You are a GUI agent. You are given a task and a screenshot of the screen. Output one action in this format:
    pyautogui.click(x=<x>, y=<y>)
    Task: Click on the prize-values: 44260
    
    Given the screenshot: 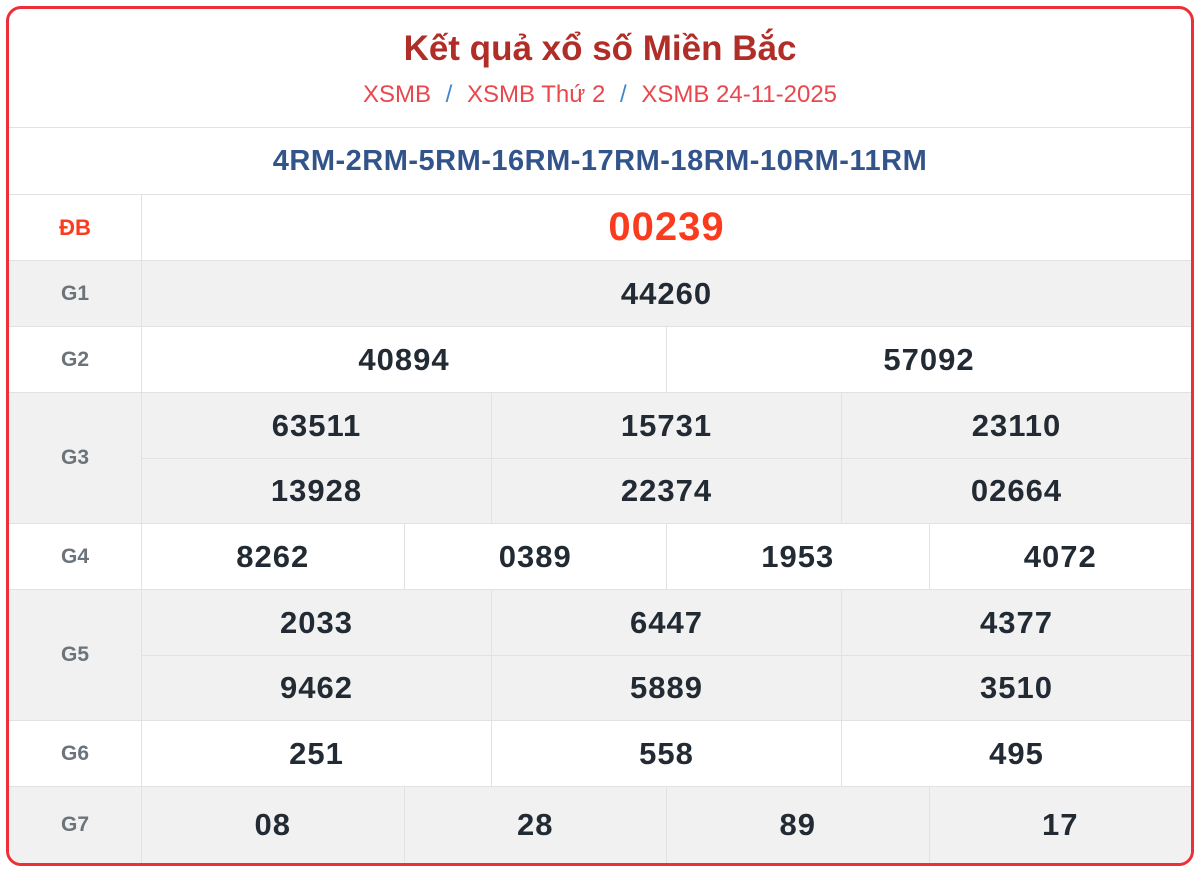 What is the action you would take?
    pyautogui.click(x=666, y=293)
    